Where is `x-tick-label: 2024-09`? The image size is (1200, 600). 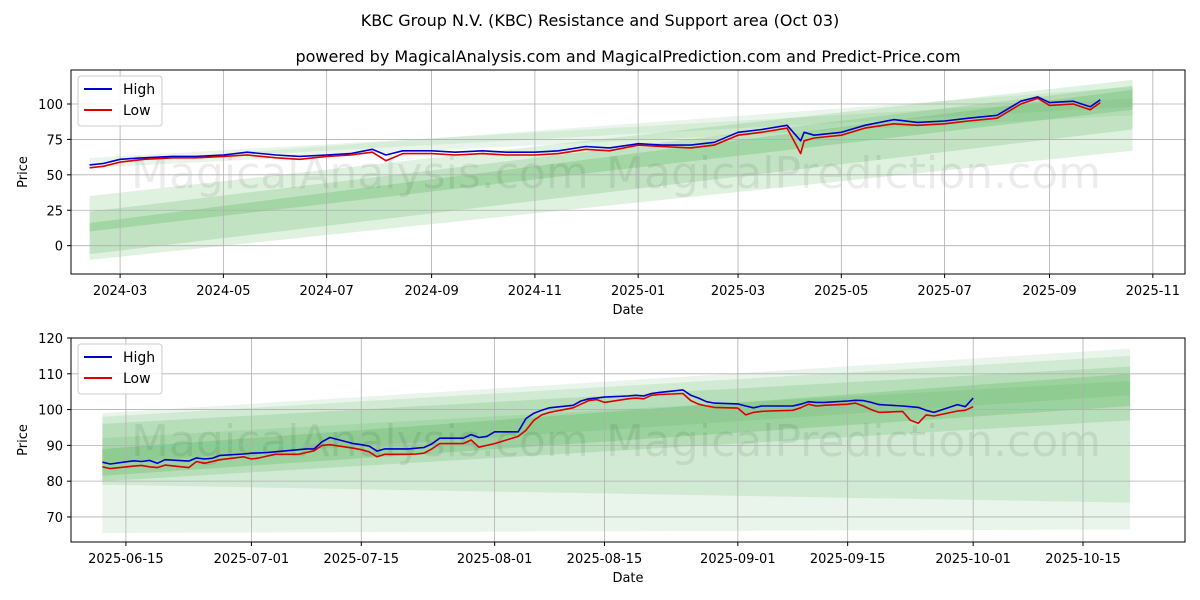
x-tick-label: 2024-09 is located at coordinates (431, 291).